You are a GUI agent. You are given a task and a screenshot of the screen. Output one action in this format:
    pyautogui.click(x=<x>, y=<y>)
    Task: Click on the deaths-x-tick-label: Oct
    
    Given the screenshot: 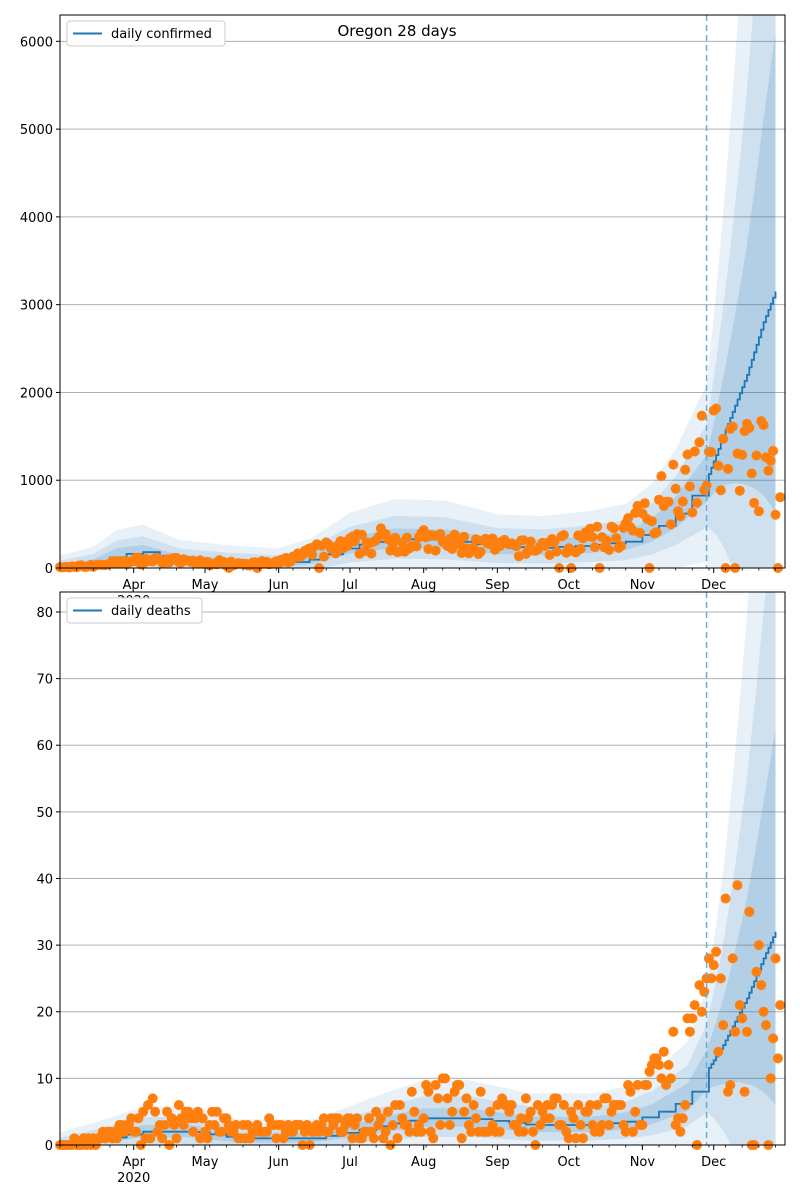 What is the action you would take?
    pyautogui.click(x=568, y=1162)
    